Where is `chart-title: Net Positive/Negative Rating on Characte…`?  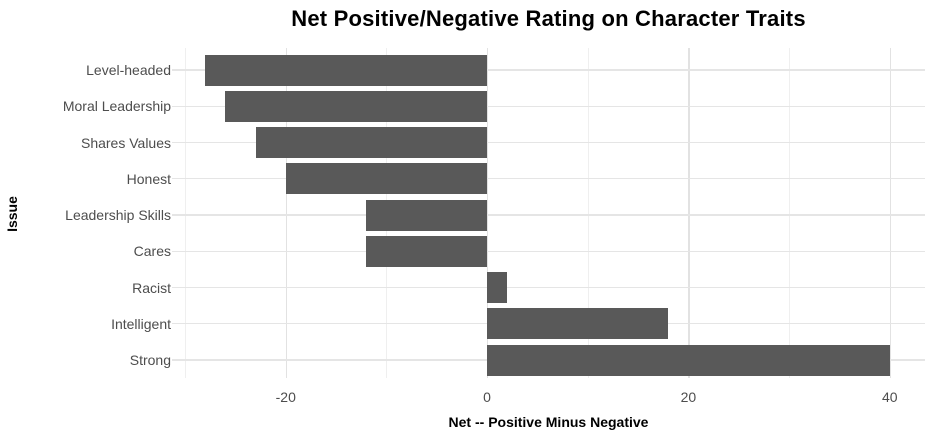 chart-title: Net Positive/Negative Rating on Characte… is located at coordinates (548, 18).